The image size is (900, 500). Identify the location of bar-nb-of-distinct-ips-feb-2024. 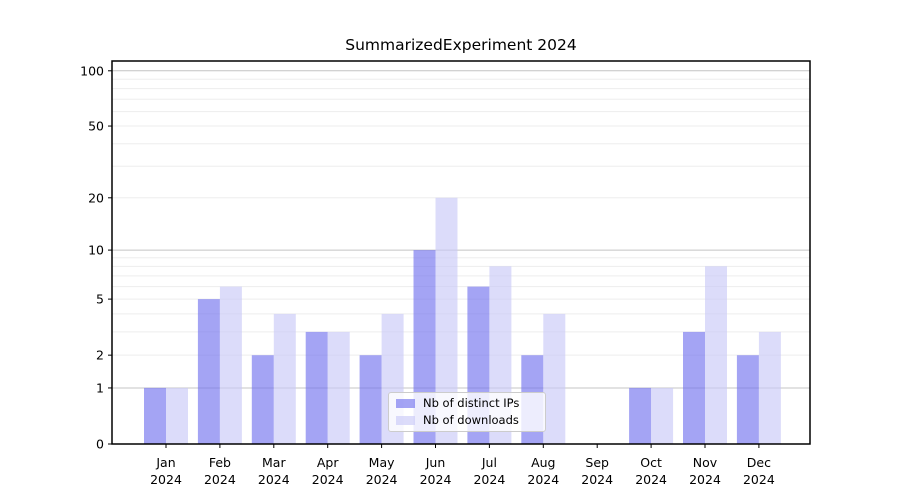
(208, 371).